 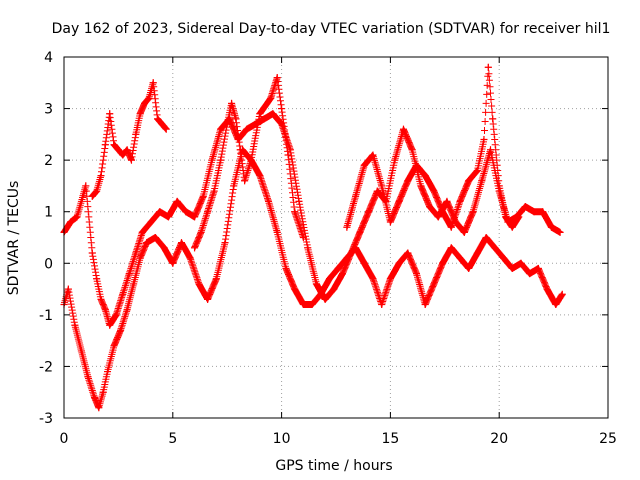 What do you see at coordinates (249, 163) in the screenshot?
I see `series-track-d` at bounding box center [249, 163].